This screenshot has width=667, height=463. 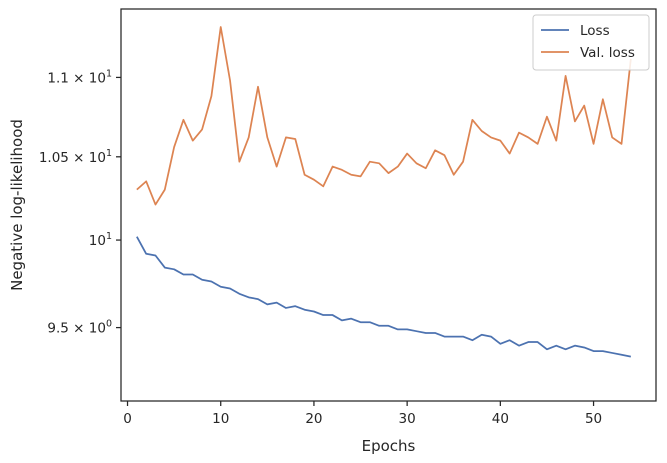 I want to click on legend: Loss Val. loss, so click(x=591, y=42).